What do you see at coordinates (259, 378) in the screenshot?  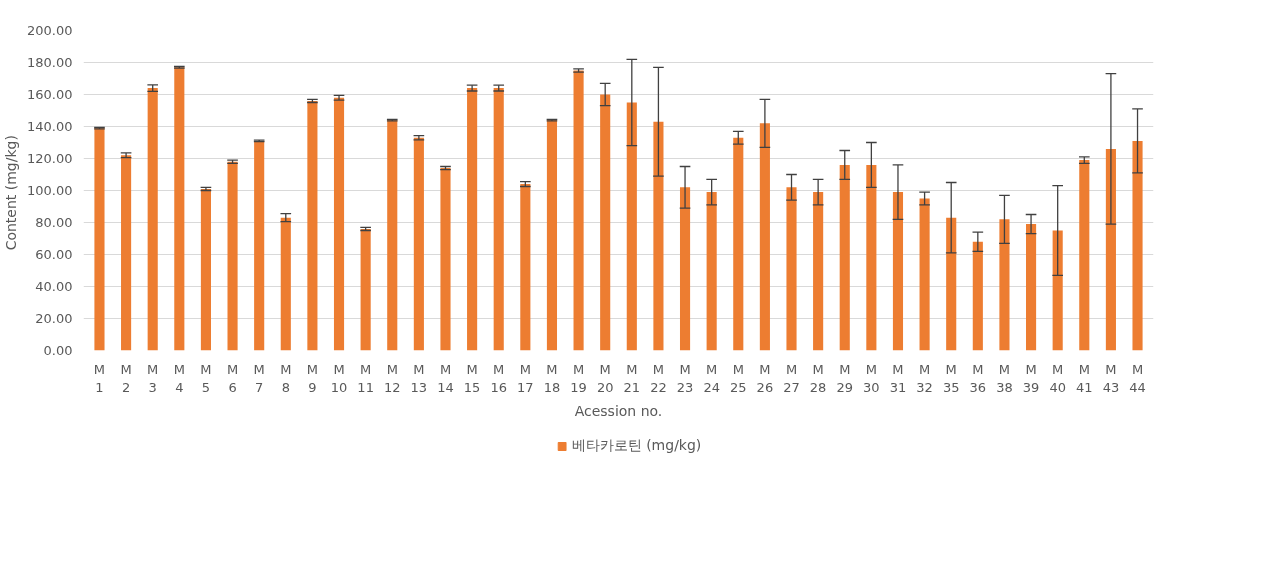 I see `x-tick-label: M7` at bounding box center [259, 378].